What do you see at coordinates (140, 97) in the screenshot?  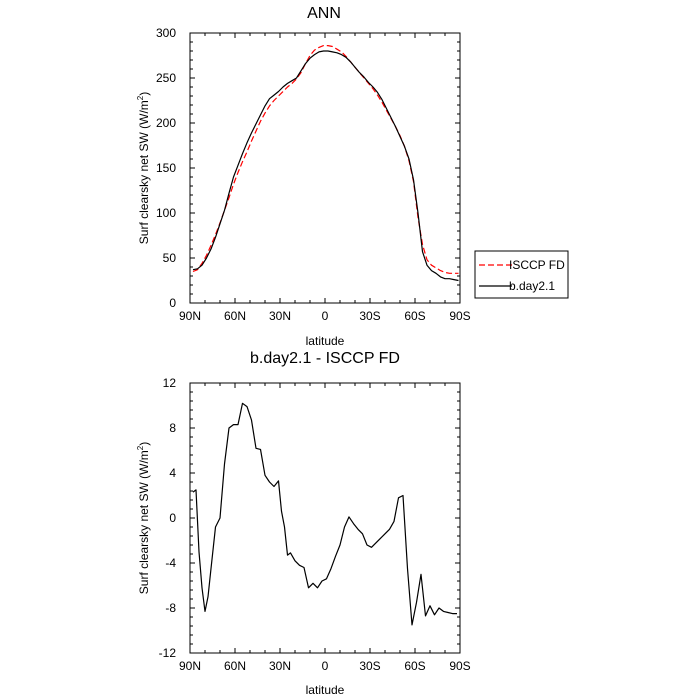 I see `top-chart-ylabel-sup: 2` at bounding box center [140, 97].